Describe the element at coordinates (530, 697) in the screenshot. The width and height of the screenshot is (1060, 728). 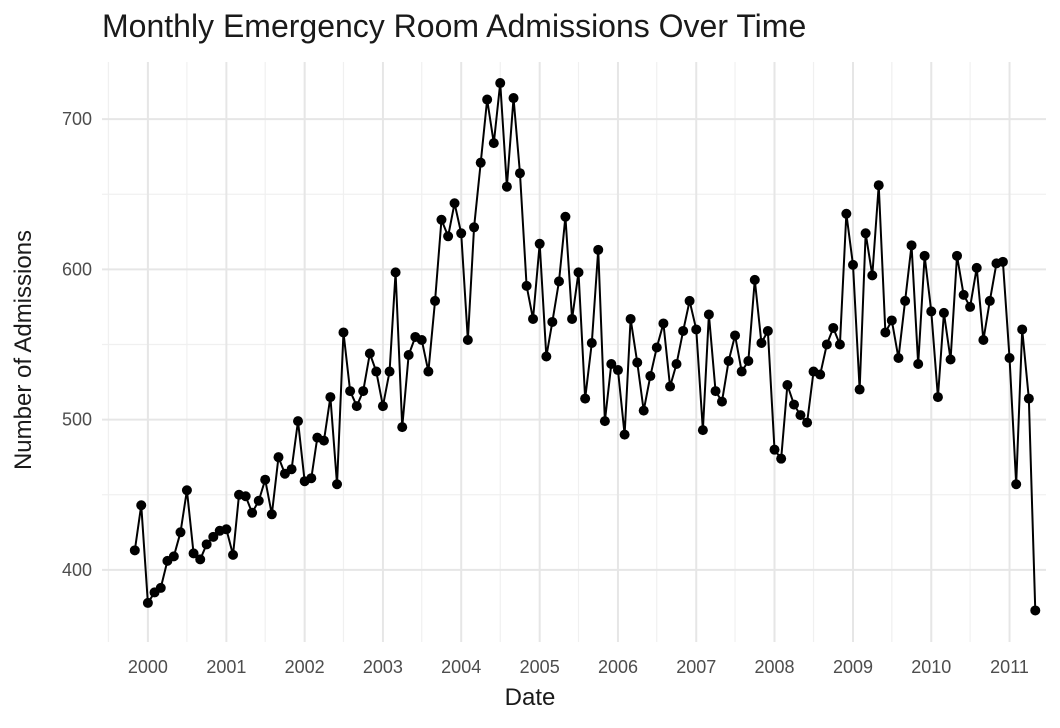
I see `x-axis-label: Date` at that location.